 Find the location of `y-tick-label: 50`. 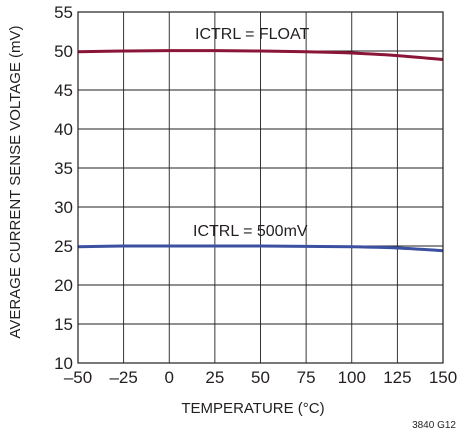

y-tick-label: 50 is located at coordinates (63, 51).